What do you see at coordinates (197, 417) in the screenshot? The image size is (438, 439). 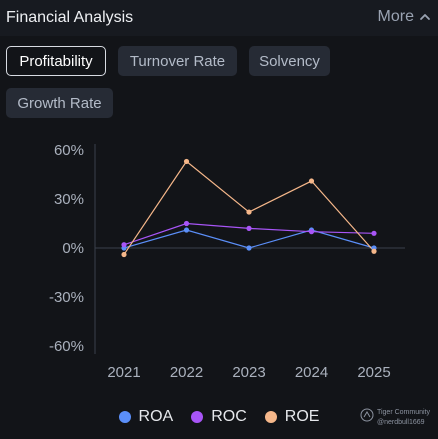 I see `legend-roc-swatch` at bounding box center [197, 417].